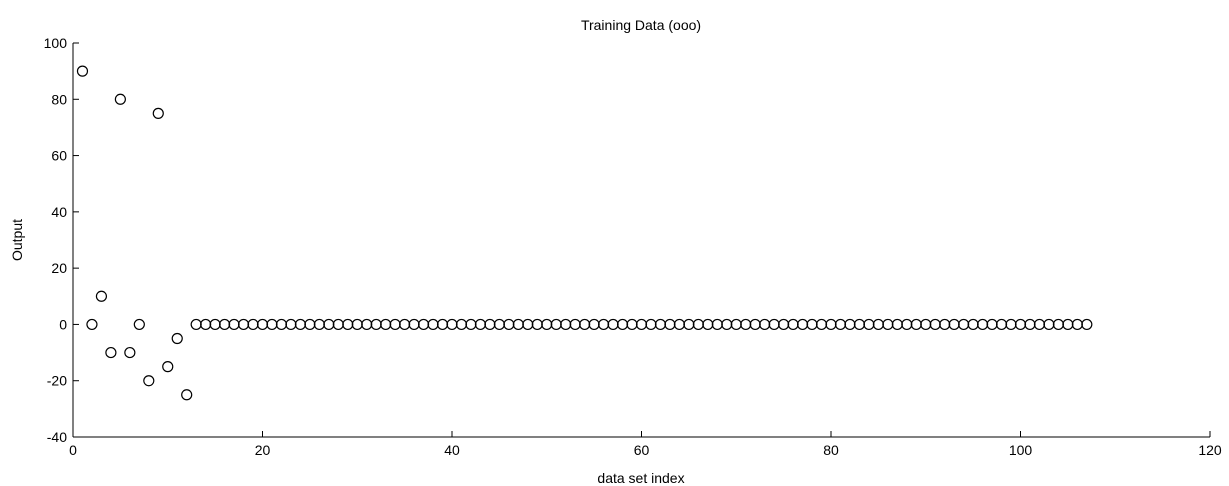 The image size is (1229, 486). What do you see at coordinates (59, 99) in the screenshot?
I see `y-tick-label: 80` at bounding box center [59, 99].